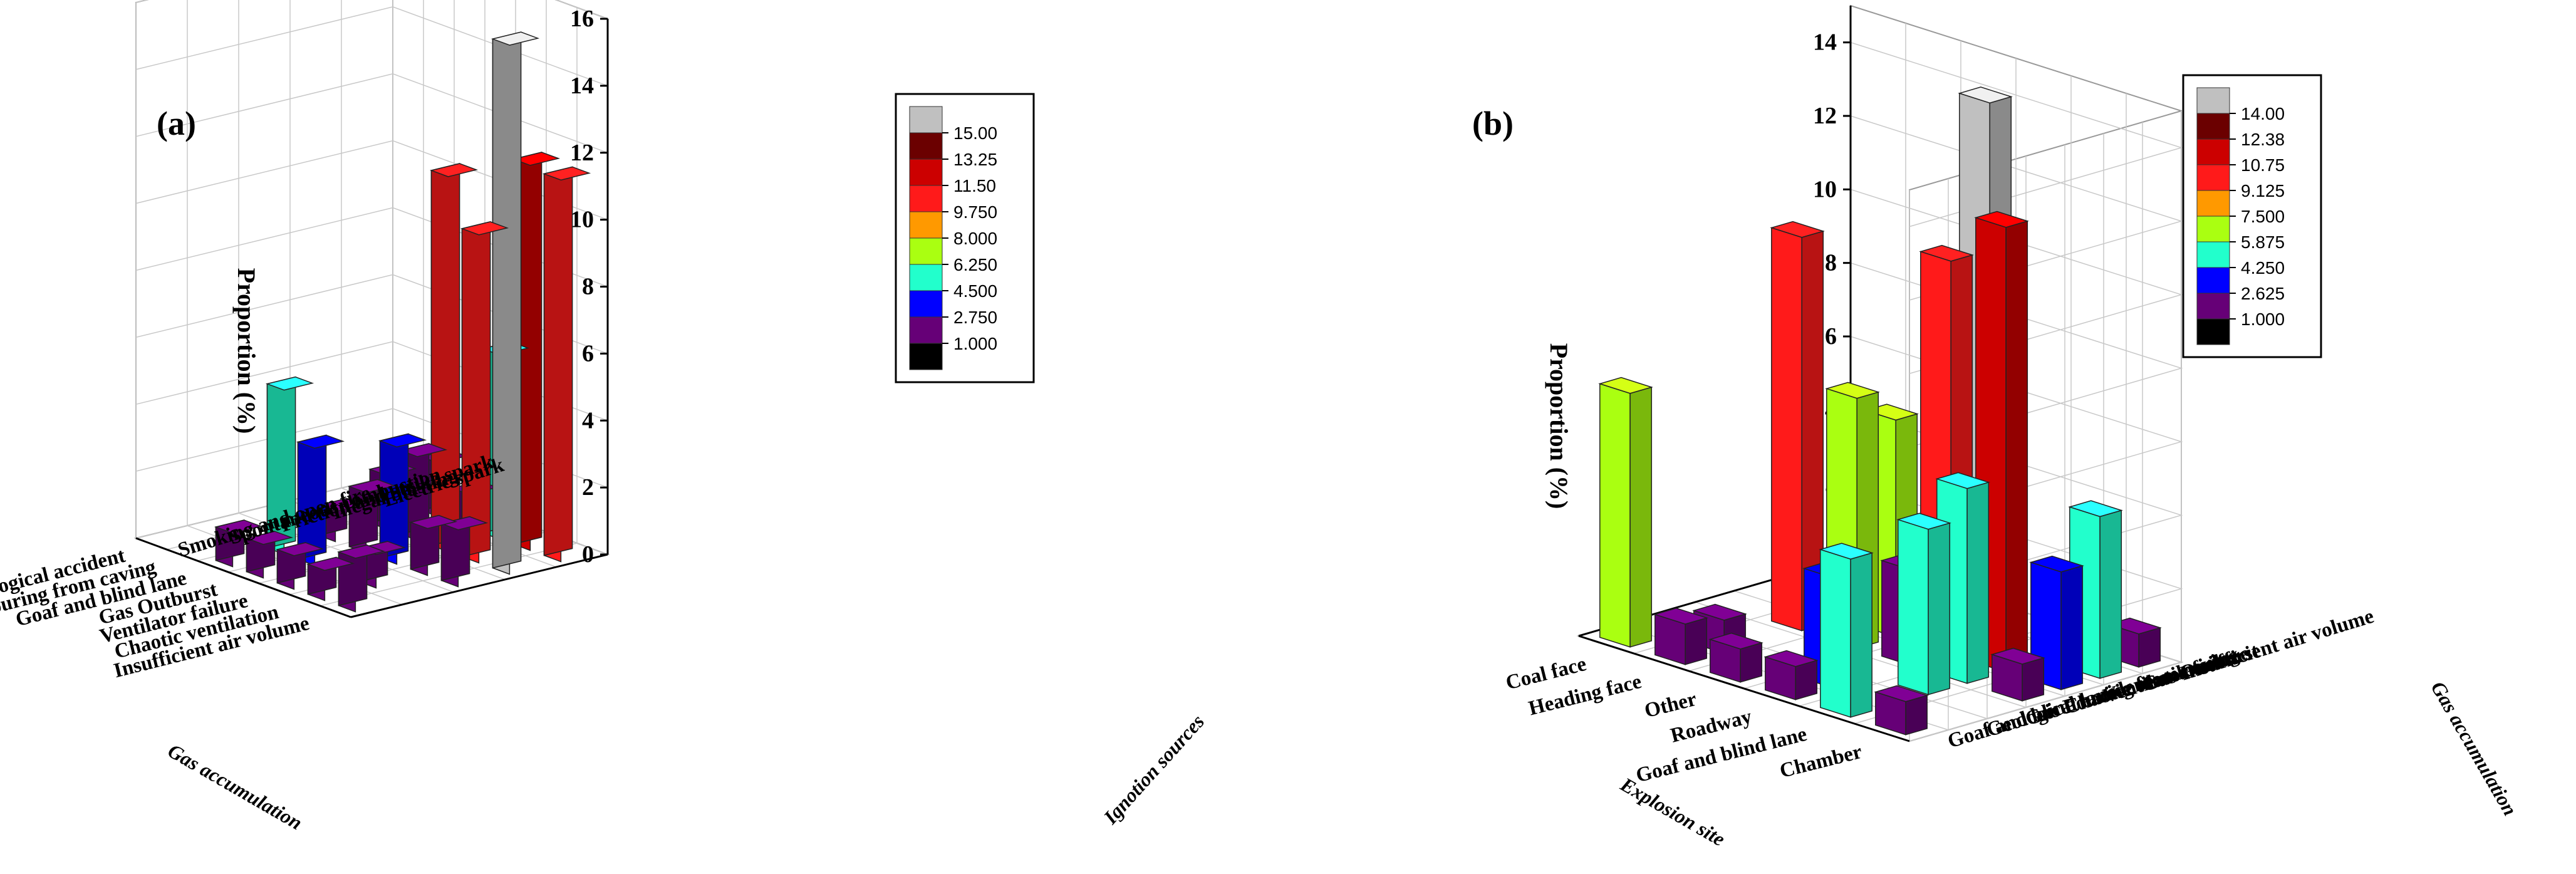 The height and width of the screenshot is (874, 2576). What do you see at coordinates (2263, 216) in the screenshot?
I see `legend-level-label: 7.500` at bounding box center [2263, 216].